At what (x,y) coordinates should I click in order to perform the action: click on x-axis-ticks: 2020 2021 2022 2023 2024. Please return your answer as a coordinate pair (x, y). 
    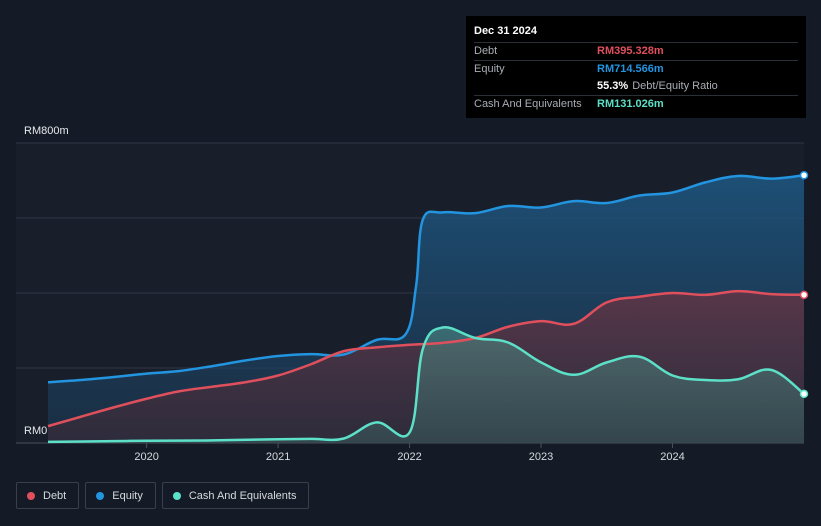
    Looking at the image, I should click on (409, 453).